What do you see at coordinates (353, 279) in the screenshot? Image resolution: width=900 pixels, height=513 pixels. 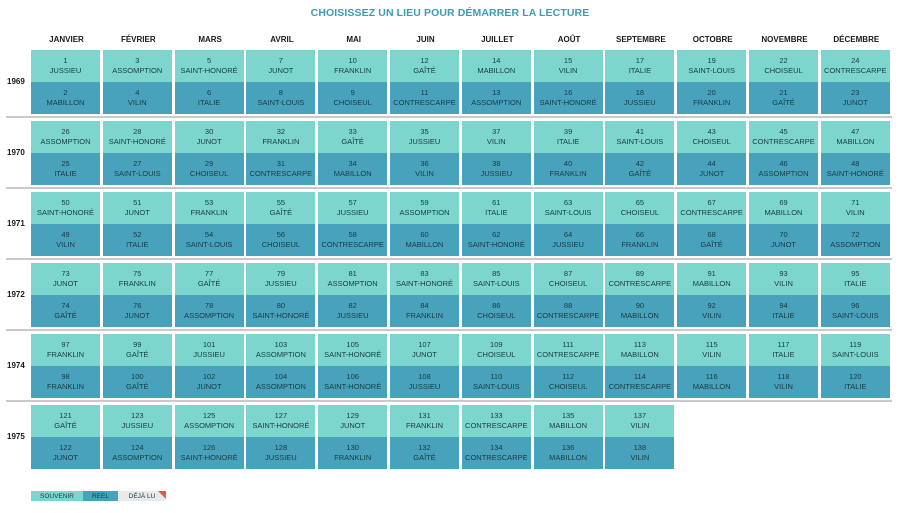 I see `souvenir-episode-button: 81 ASSOMPTION` at bounding box center [353, 279].